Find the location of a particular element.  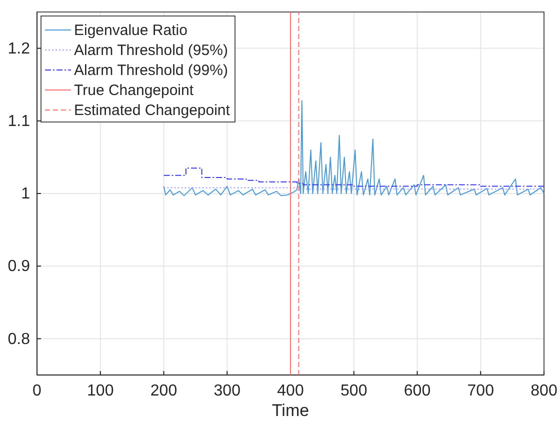

x-tick-label: 600 is located at coordinates (417, 391).